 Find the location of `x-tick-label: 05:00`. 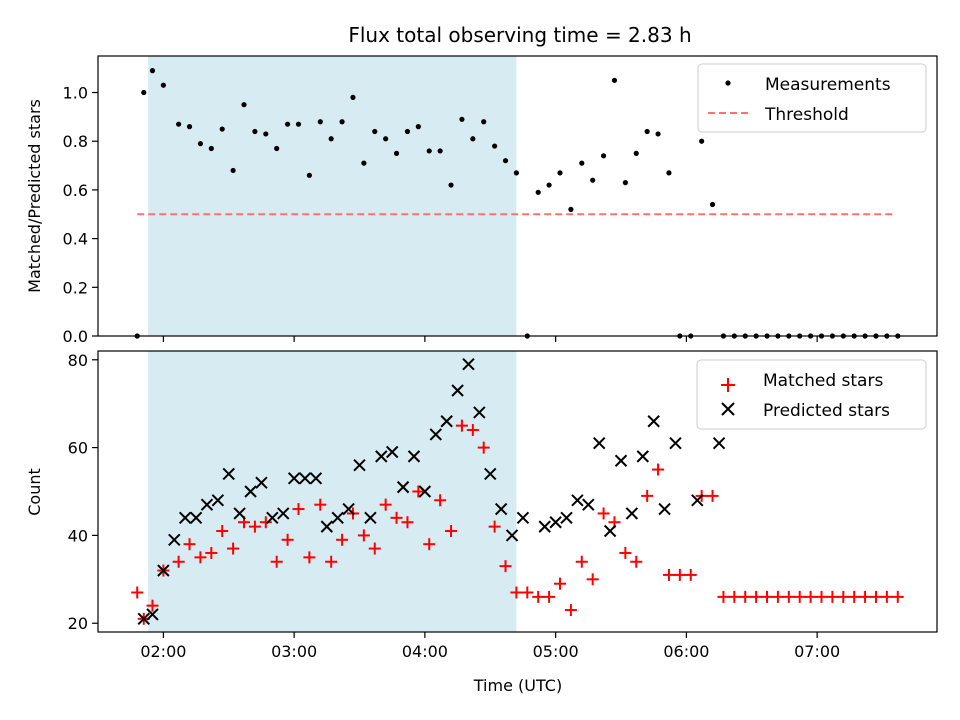

x-tick-label: 05:00 is located at coordinates (556, 651).